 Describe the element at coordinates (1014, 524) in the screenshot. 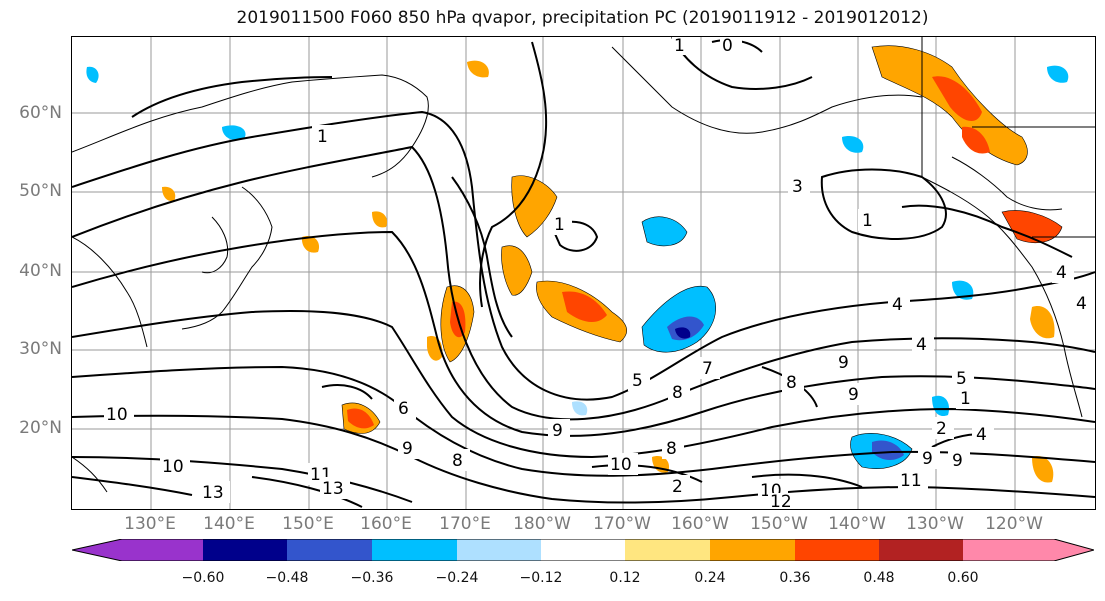

I see `lon-label-120w: 120°W` at that location.